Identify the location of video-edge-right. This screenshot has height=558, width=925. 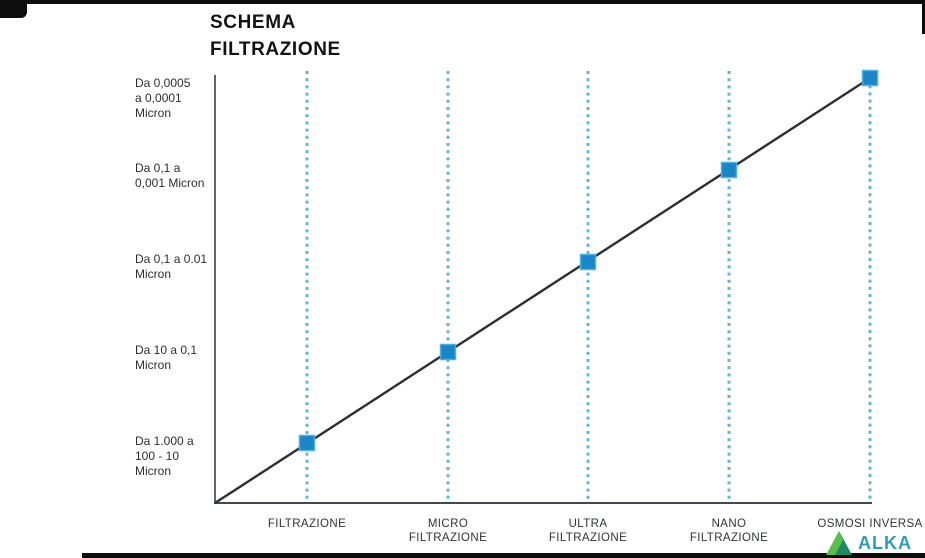
(923, 17).